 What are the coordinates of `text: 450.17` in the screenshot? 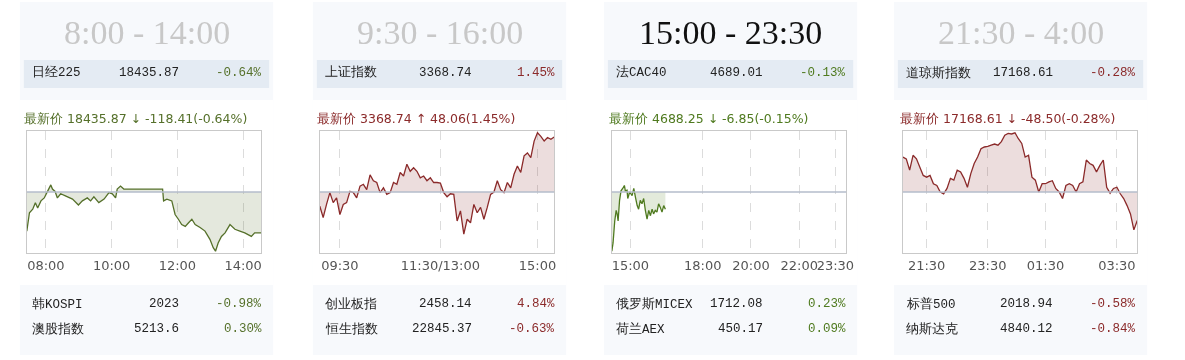 It's located at (741, 329).